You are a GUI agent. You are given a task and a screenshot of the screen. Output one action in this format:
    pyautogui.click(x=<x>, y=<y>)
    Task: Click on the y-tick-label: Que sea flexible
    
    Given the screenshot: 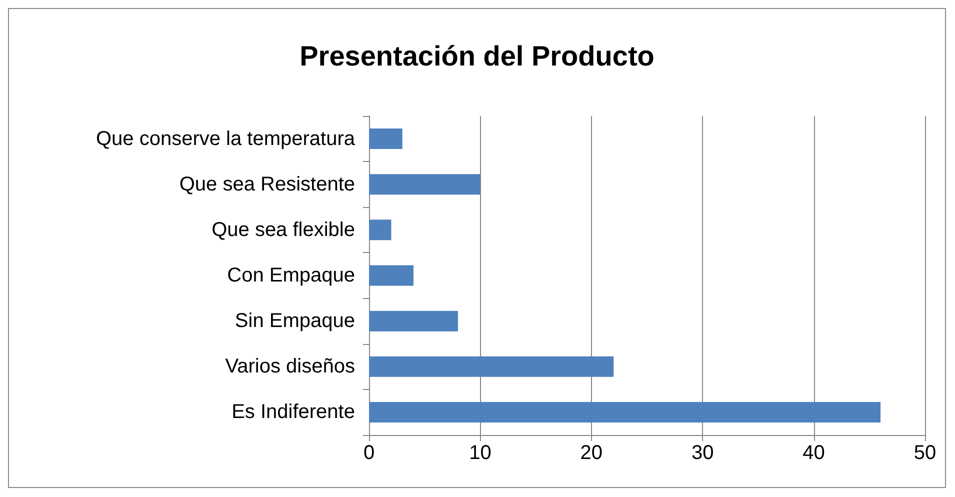 What is the action you would take?
    pyautogui.click(x=283, y=229)
    